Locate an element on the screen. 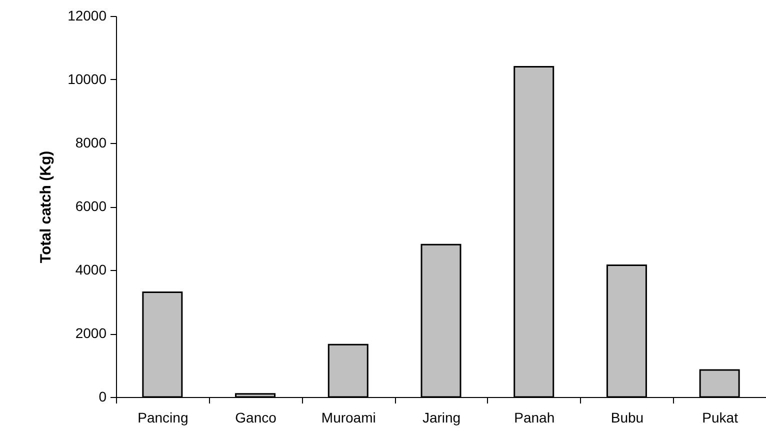  y-tick-label: 12000 is located at coordinates (87, 16).